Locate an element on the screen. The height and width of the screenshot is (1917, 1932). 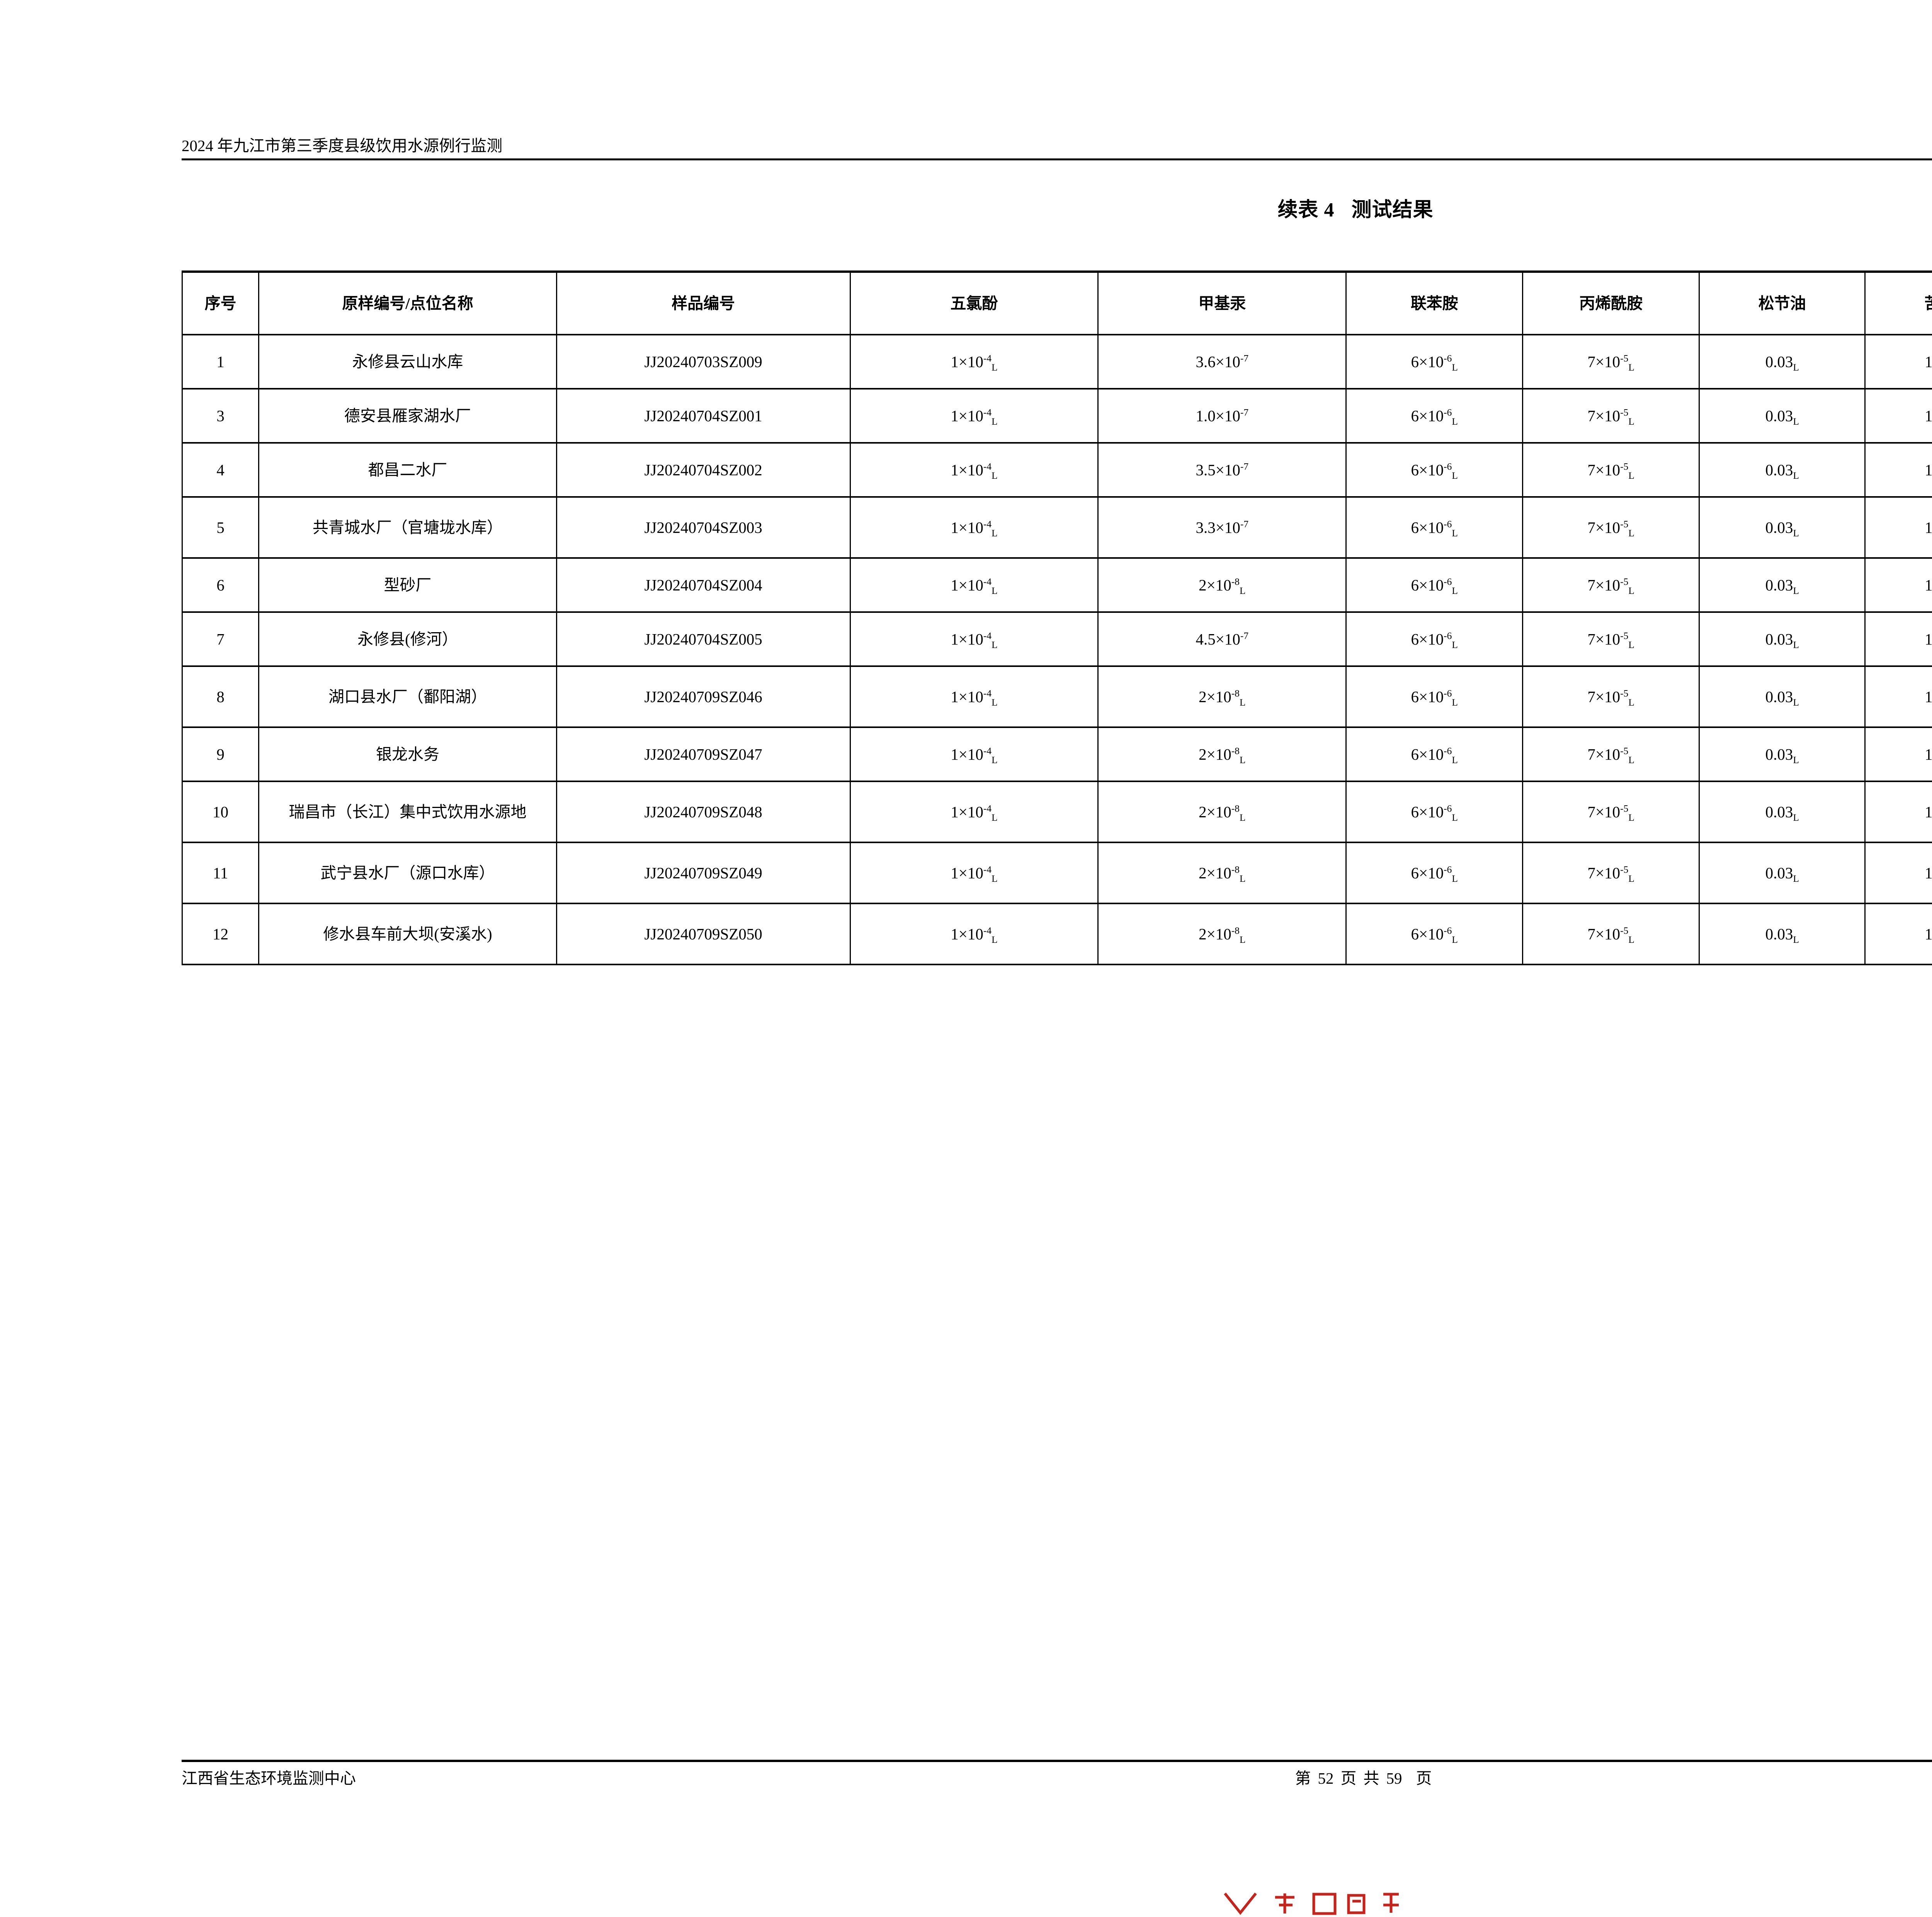
footer-divider-rule is located at coordinates (1057, 1761).